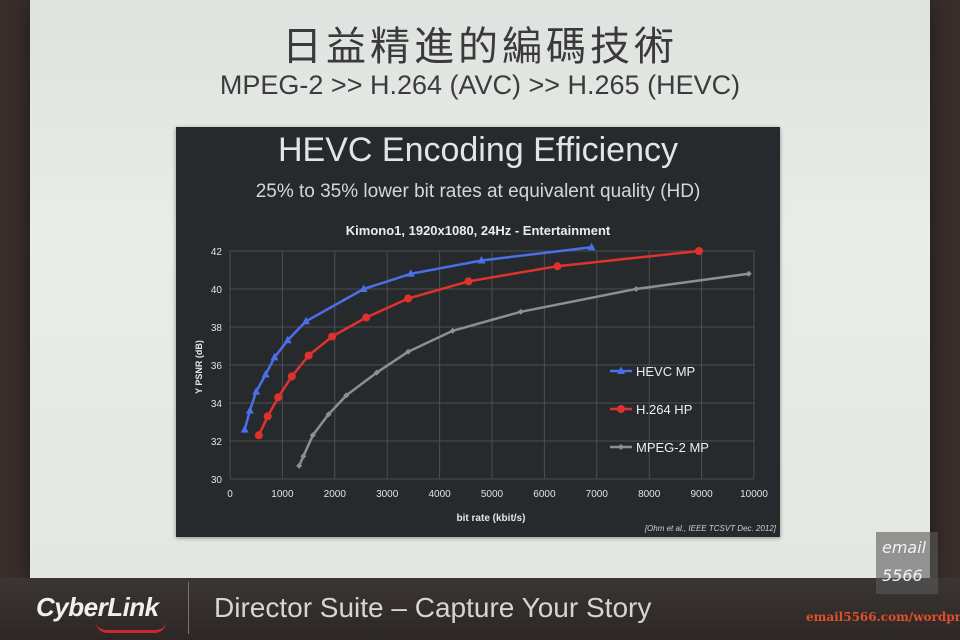 This screenshot has height=640, width=960. What do you see at coordinates (433, 607) in the screenshot?
I see `footer-tagline: Director Suite – Capture Your Story` at bounding box center [433, 607].